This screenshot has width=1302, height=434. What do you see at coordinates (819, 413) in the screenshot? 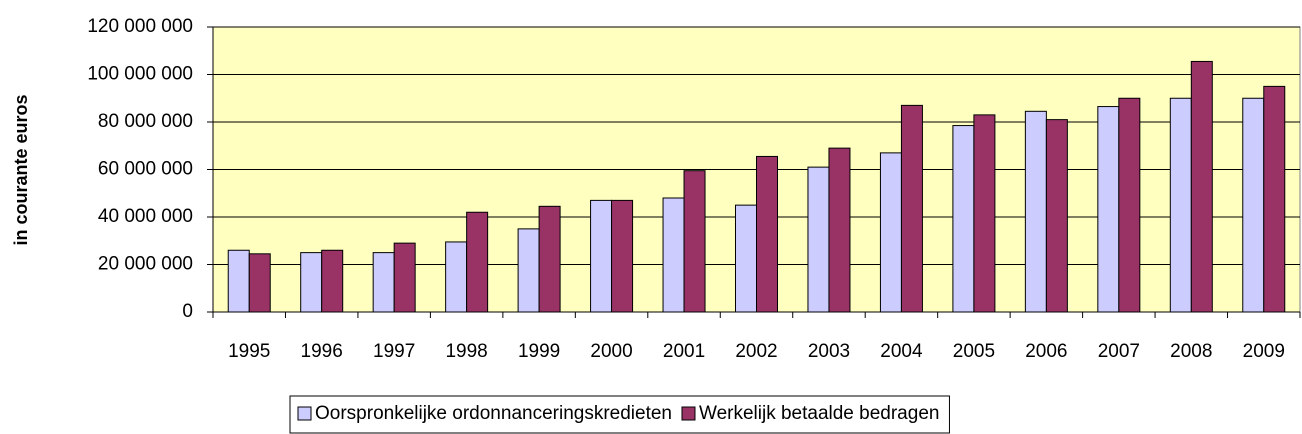
I see `legend-label: Werkelijk betaalde bedragen` at bounding box center [819, 413].